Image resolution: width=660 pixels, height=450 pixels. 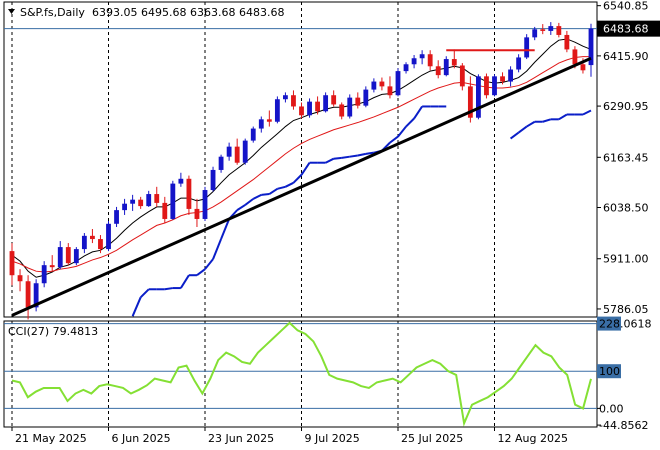 What do you see at coordinates (625, 324) in the screenshot?
I see `cci-tick-label: 228.0618` at bounding box center [625, 324].